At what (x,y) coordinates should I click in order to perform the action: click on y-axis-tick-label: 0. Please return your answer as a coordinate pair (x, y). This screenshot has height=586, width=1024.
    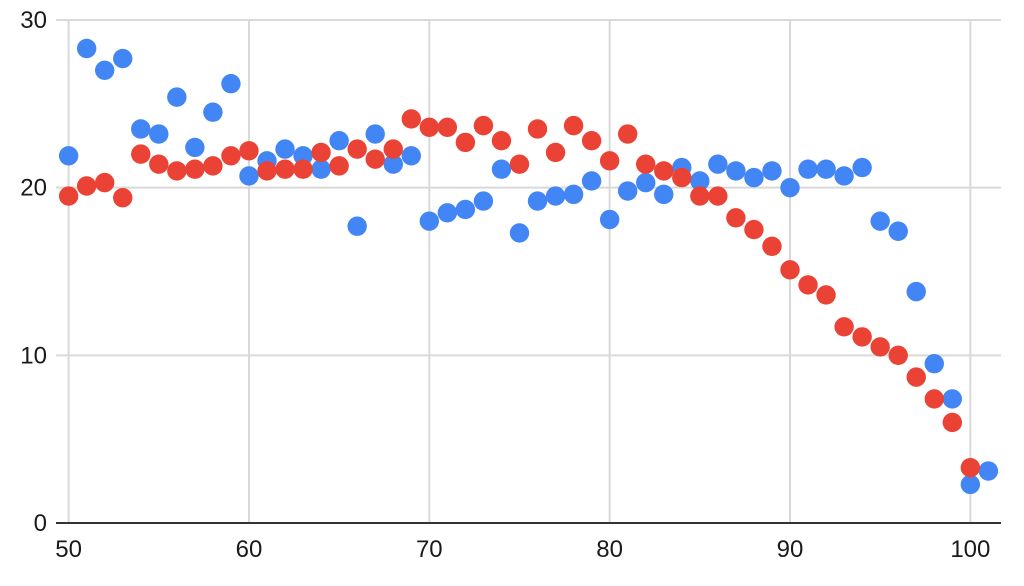
    Looking at the image, I should click on (40, 523).